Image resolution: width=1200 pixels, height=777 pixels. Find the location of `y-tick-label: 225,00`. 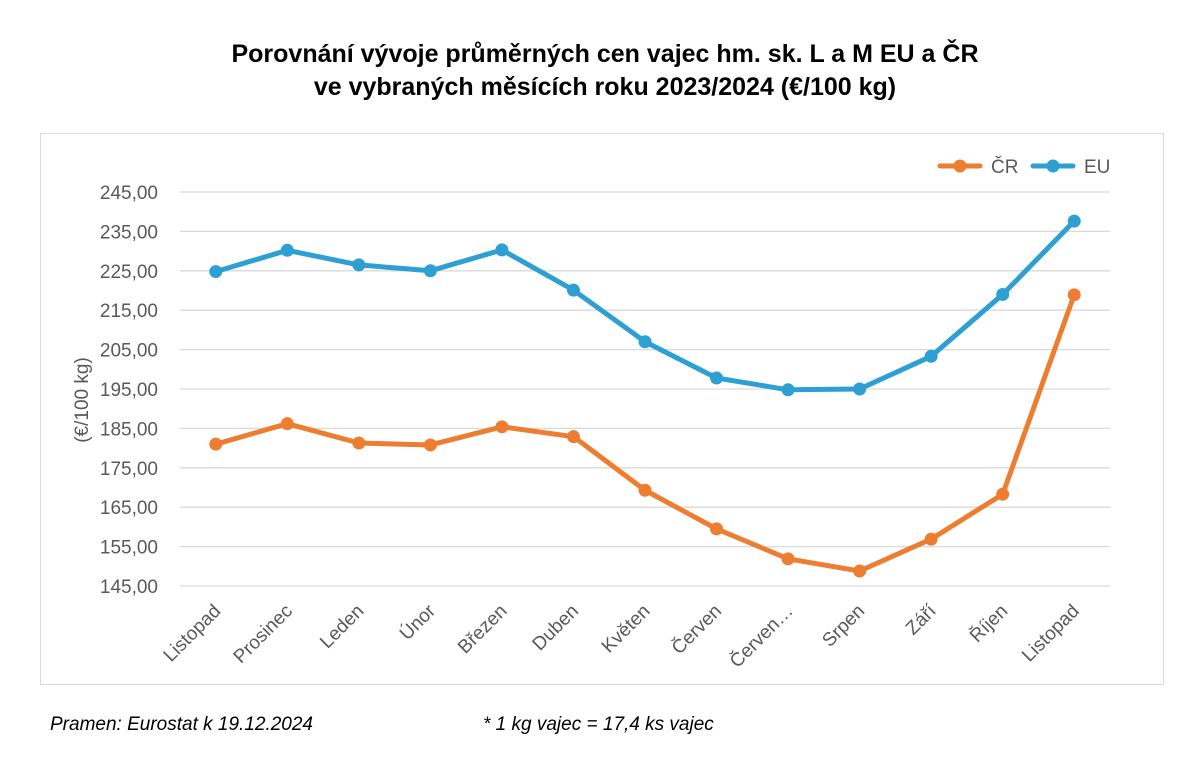

y-tick-label: 225,00 is located at coordinates (129, 272).